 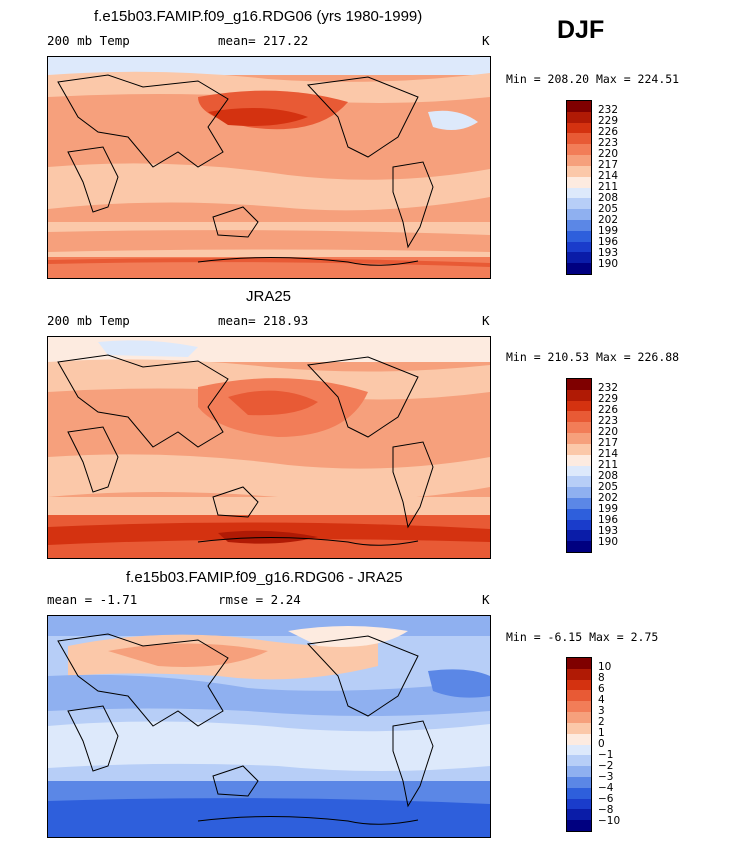 I want to click on panel-3-title: f.e15b03.FAMIP.f09_g16.RDG06 - JRA25, so click(x=264, y=577).